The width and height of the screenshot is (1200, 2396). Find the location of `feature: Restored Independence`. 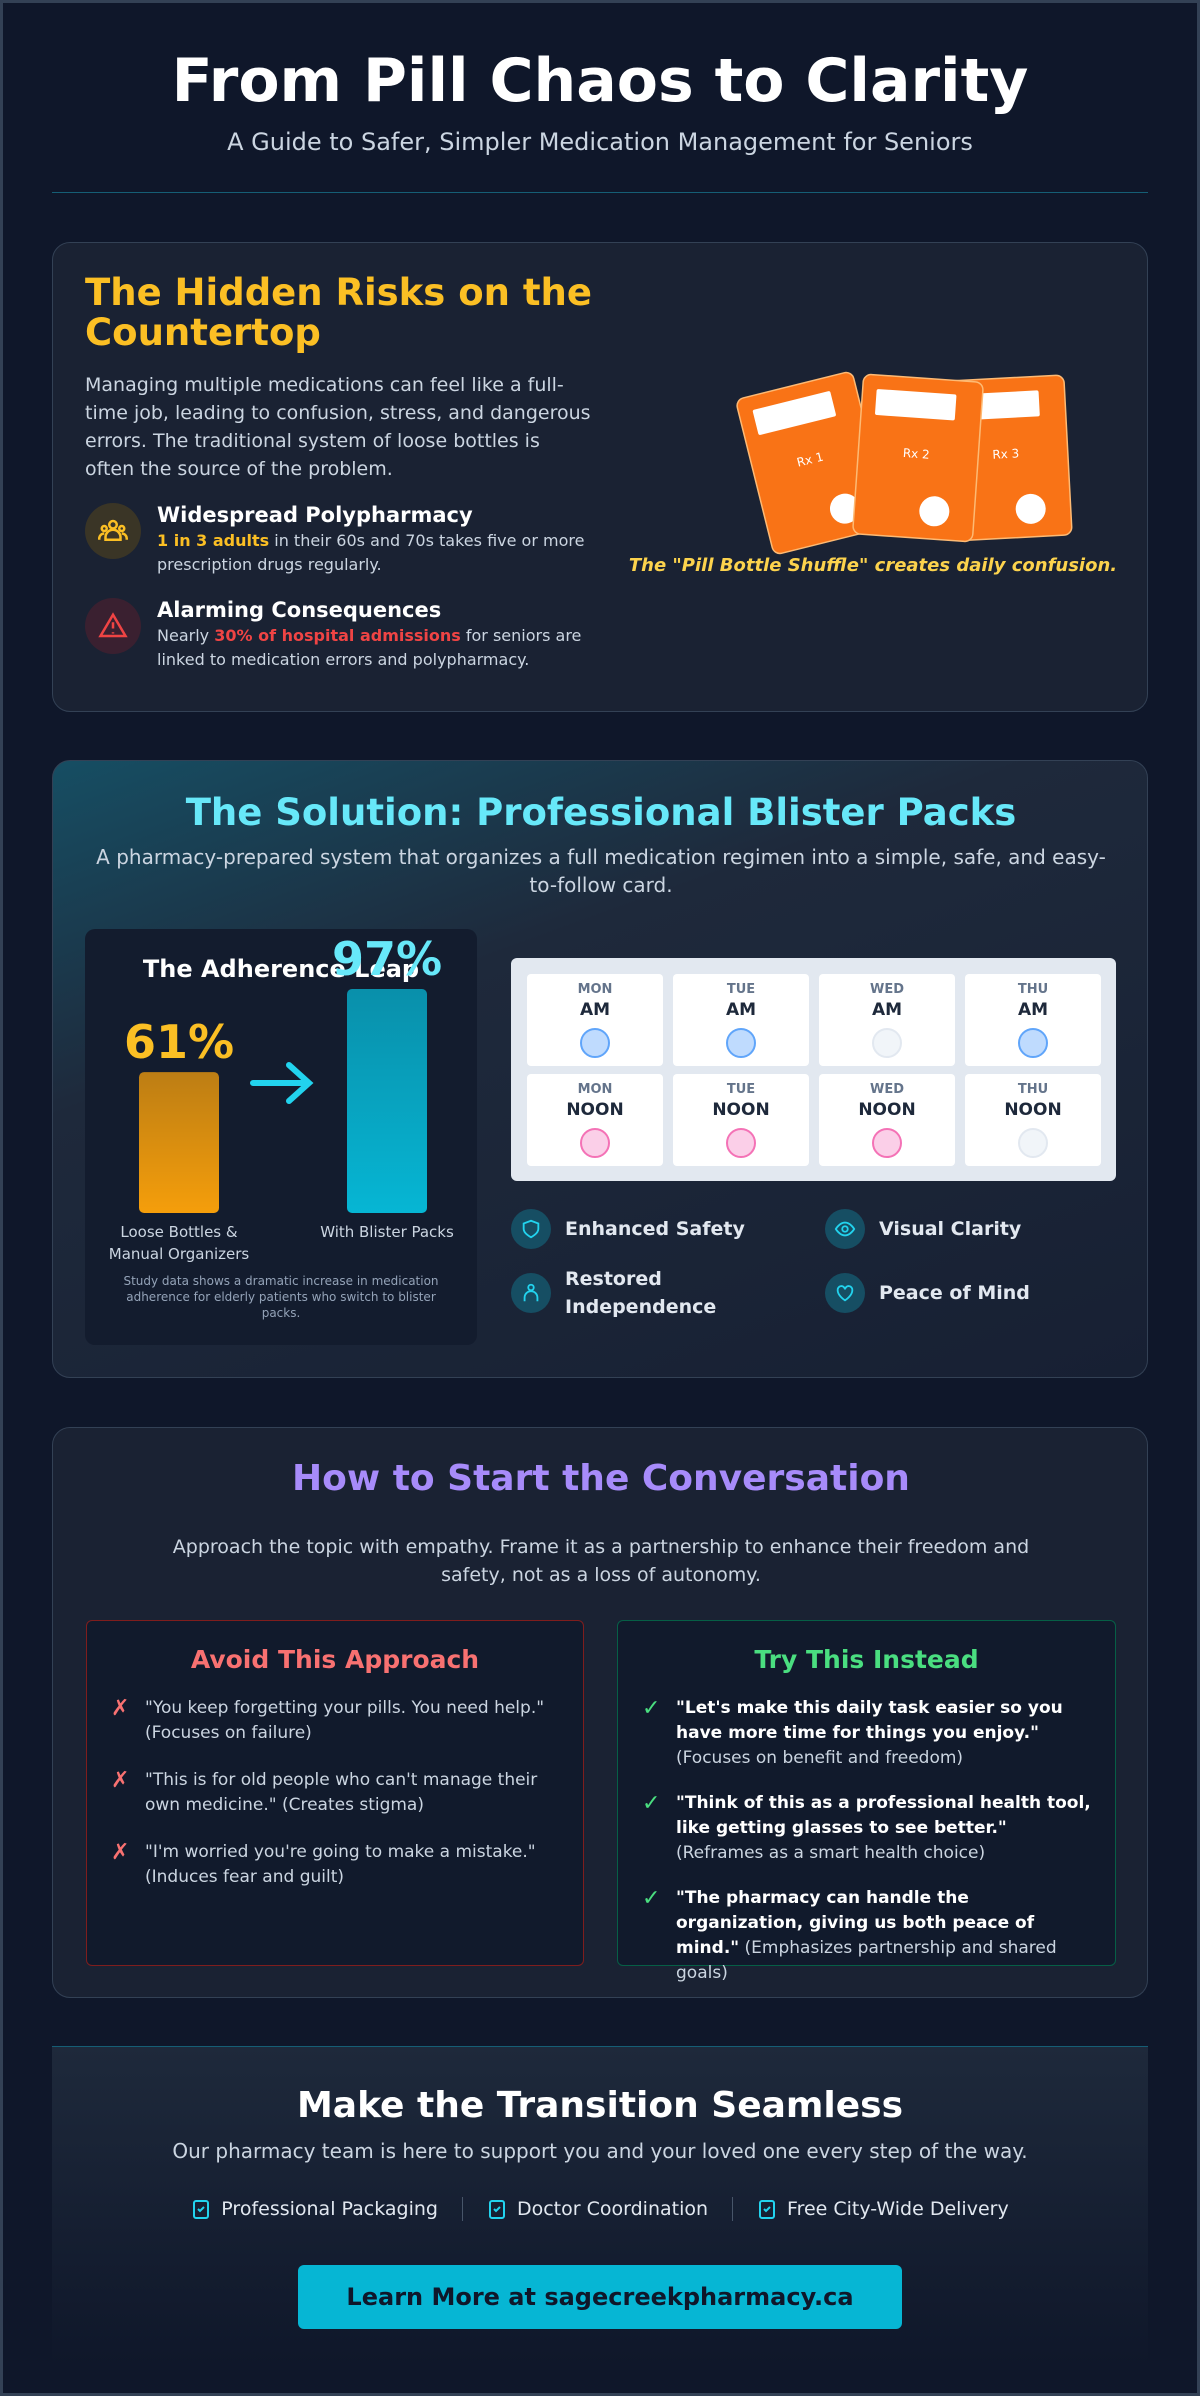

feature: Restored Independence is located at coordinates (661, 1293).